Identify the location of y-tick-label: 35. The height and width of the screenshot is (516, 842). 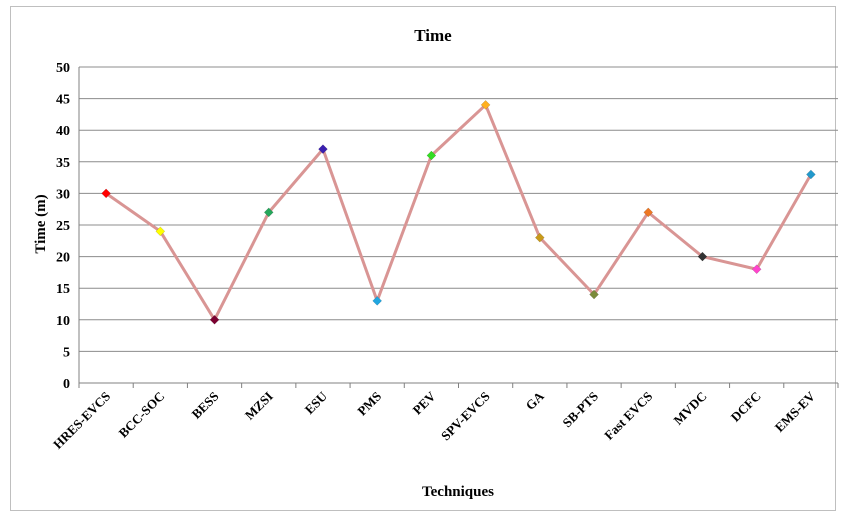
(63, 163).